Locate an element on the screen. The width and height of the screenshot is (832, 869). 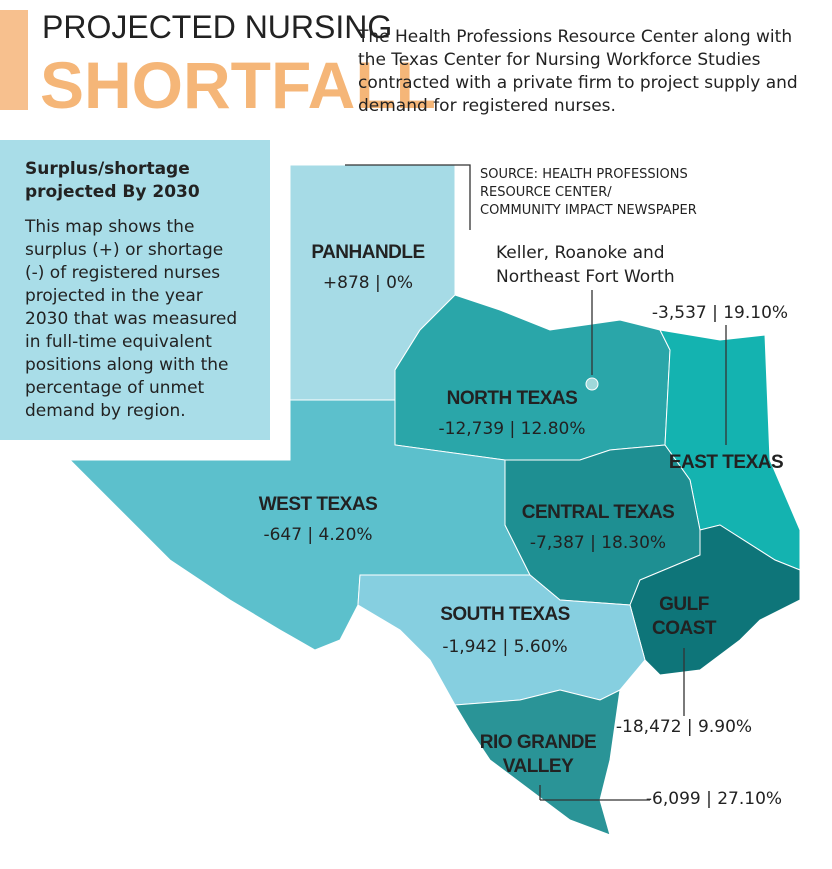
region-name: GULF is located at coordinates (684, 604).